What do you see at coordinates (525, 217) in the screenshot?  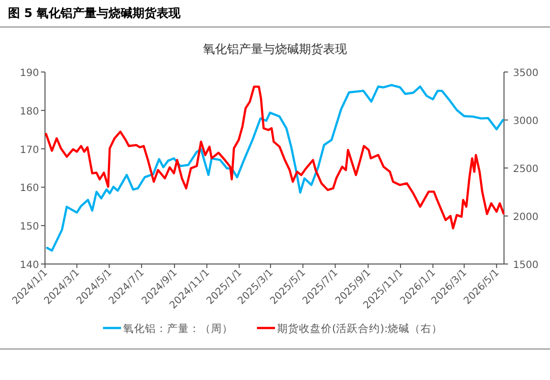 I see `y2-tick-label: 2000` at bounding box center [525, 217].